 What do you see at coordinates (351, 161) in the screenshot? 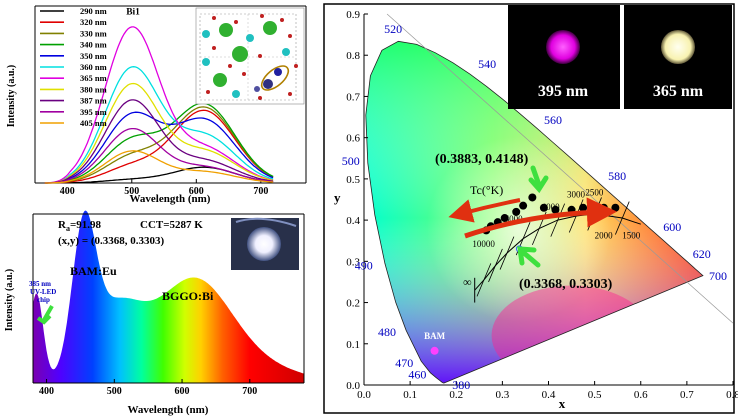
I see `wavelength-label: 500` at bounding box center [351, 161].